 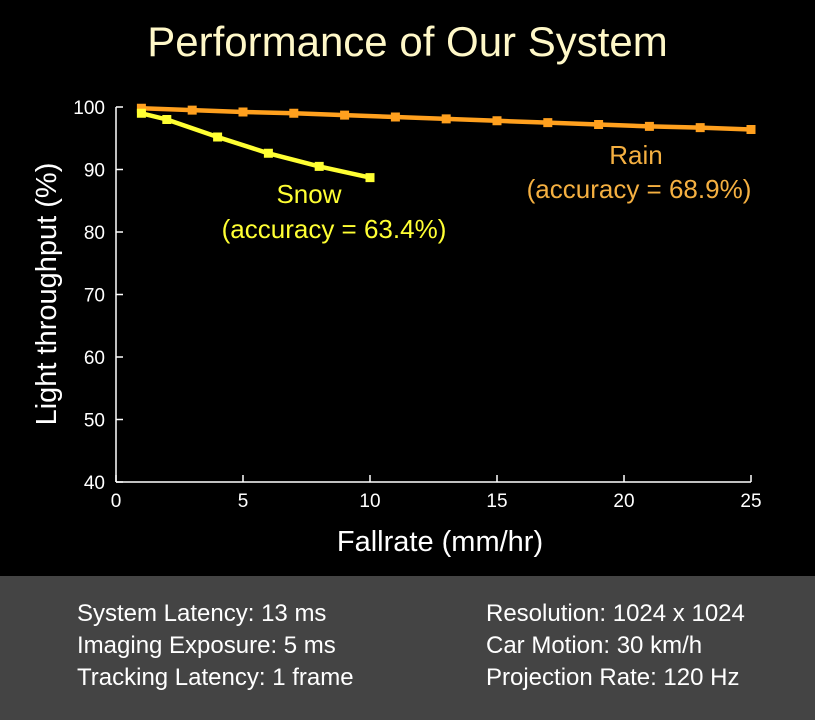 What do you see at coordinates (94, 483) in the screenshot?
I see `y-tick-label: 40` at bounding box center [94, 483].